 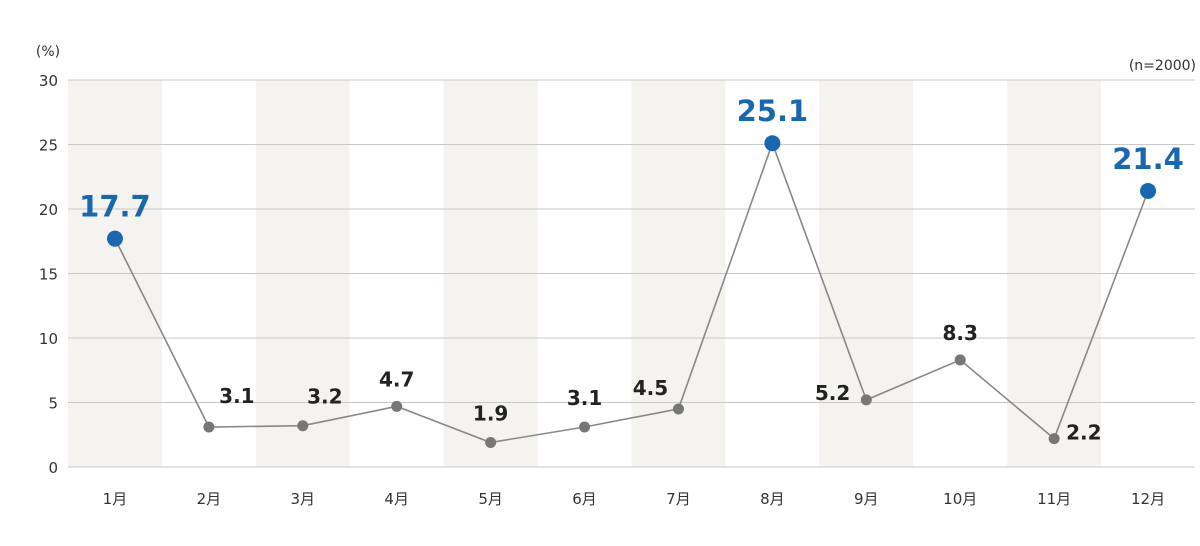 I want to click on y-tick-label: 25, so click(x=48, y=146).